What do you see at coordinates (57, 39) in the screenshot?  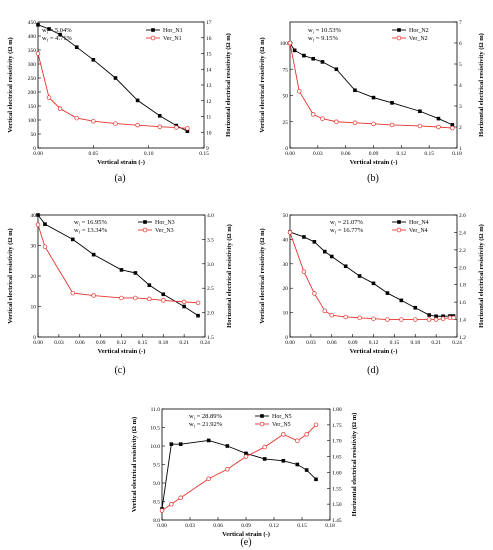 I see `water-content-annotation: wf = 4.71%` at bounding box center [57, 39].